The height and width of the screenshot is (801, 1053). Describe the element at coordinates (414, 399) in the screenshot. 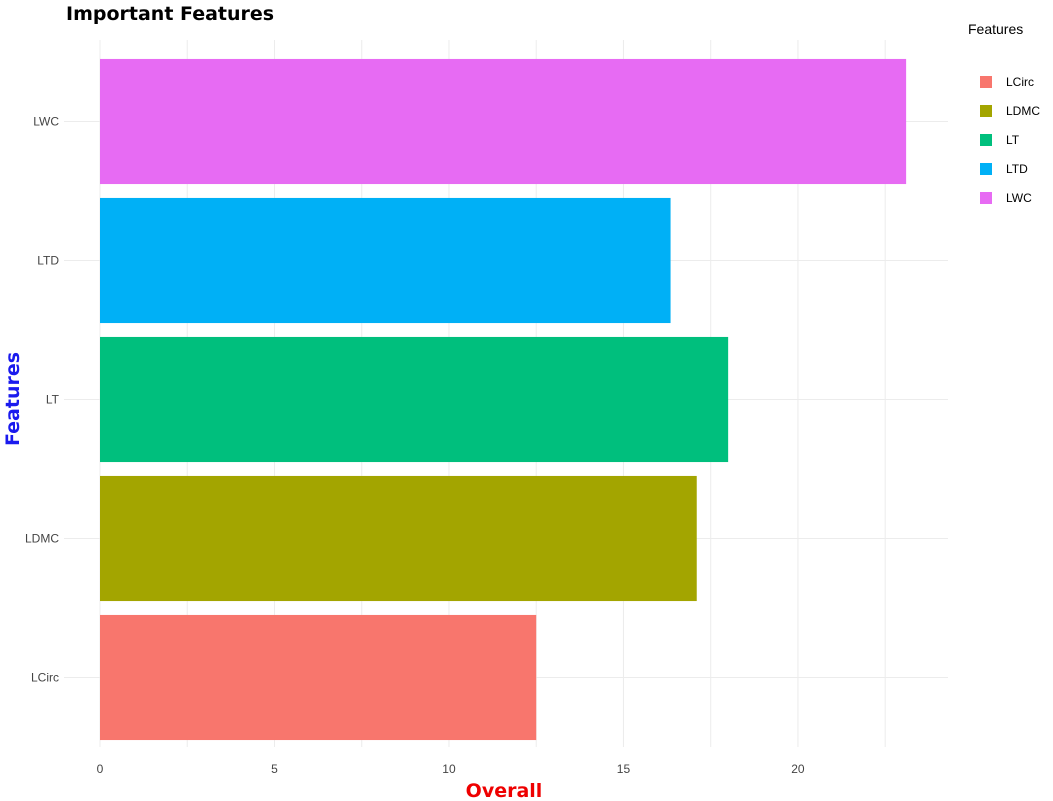

I see `bar-lt` at that location.